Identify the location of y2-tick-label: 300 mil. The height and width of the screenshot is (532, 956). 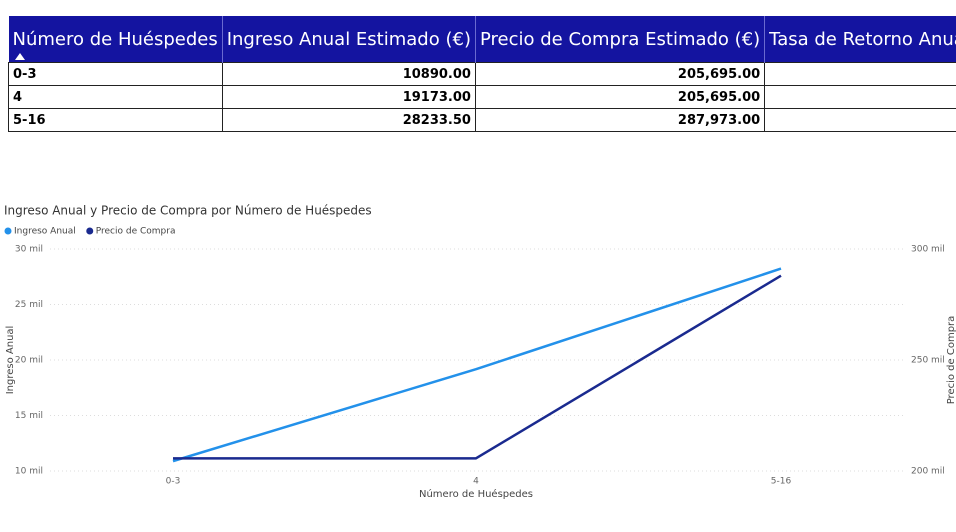
(928, 250).